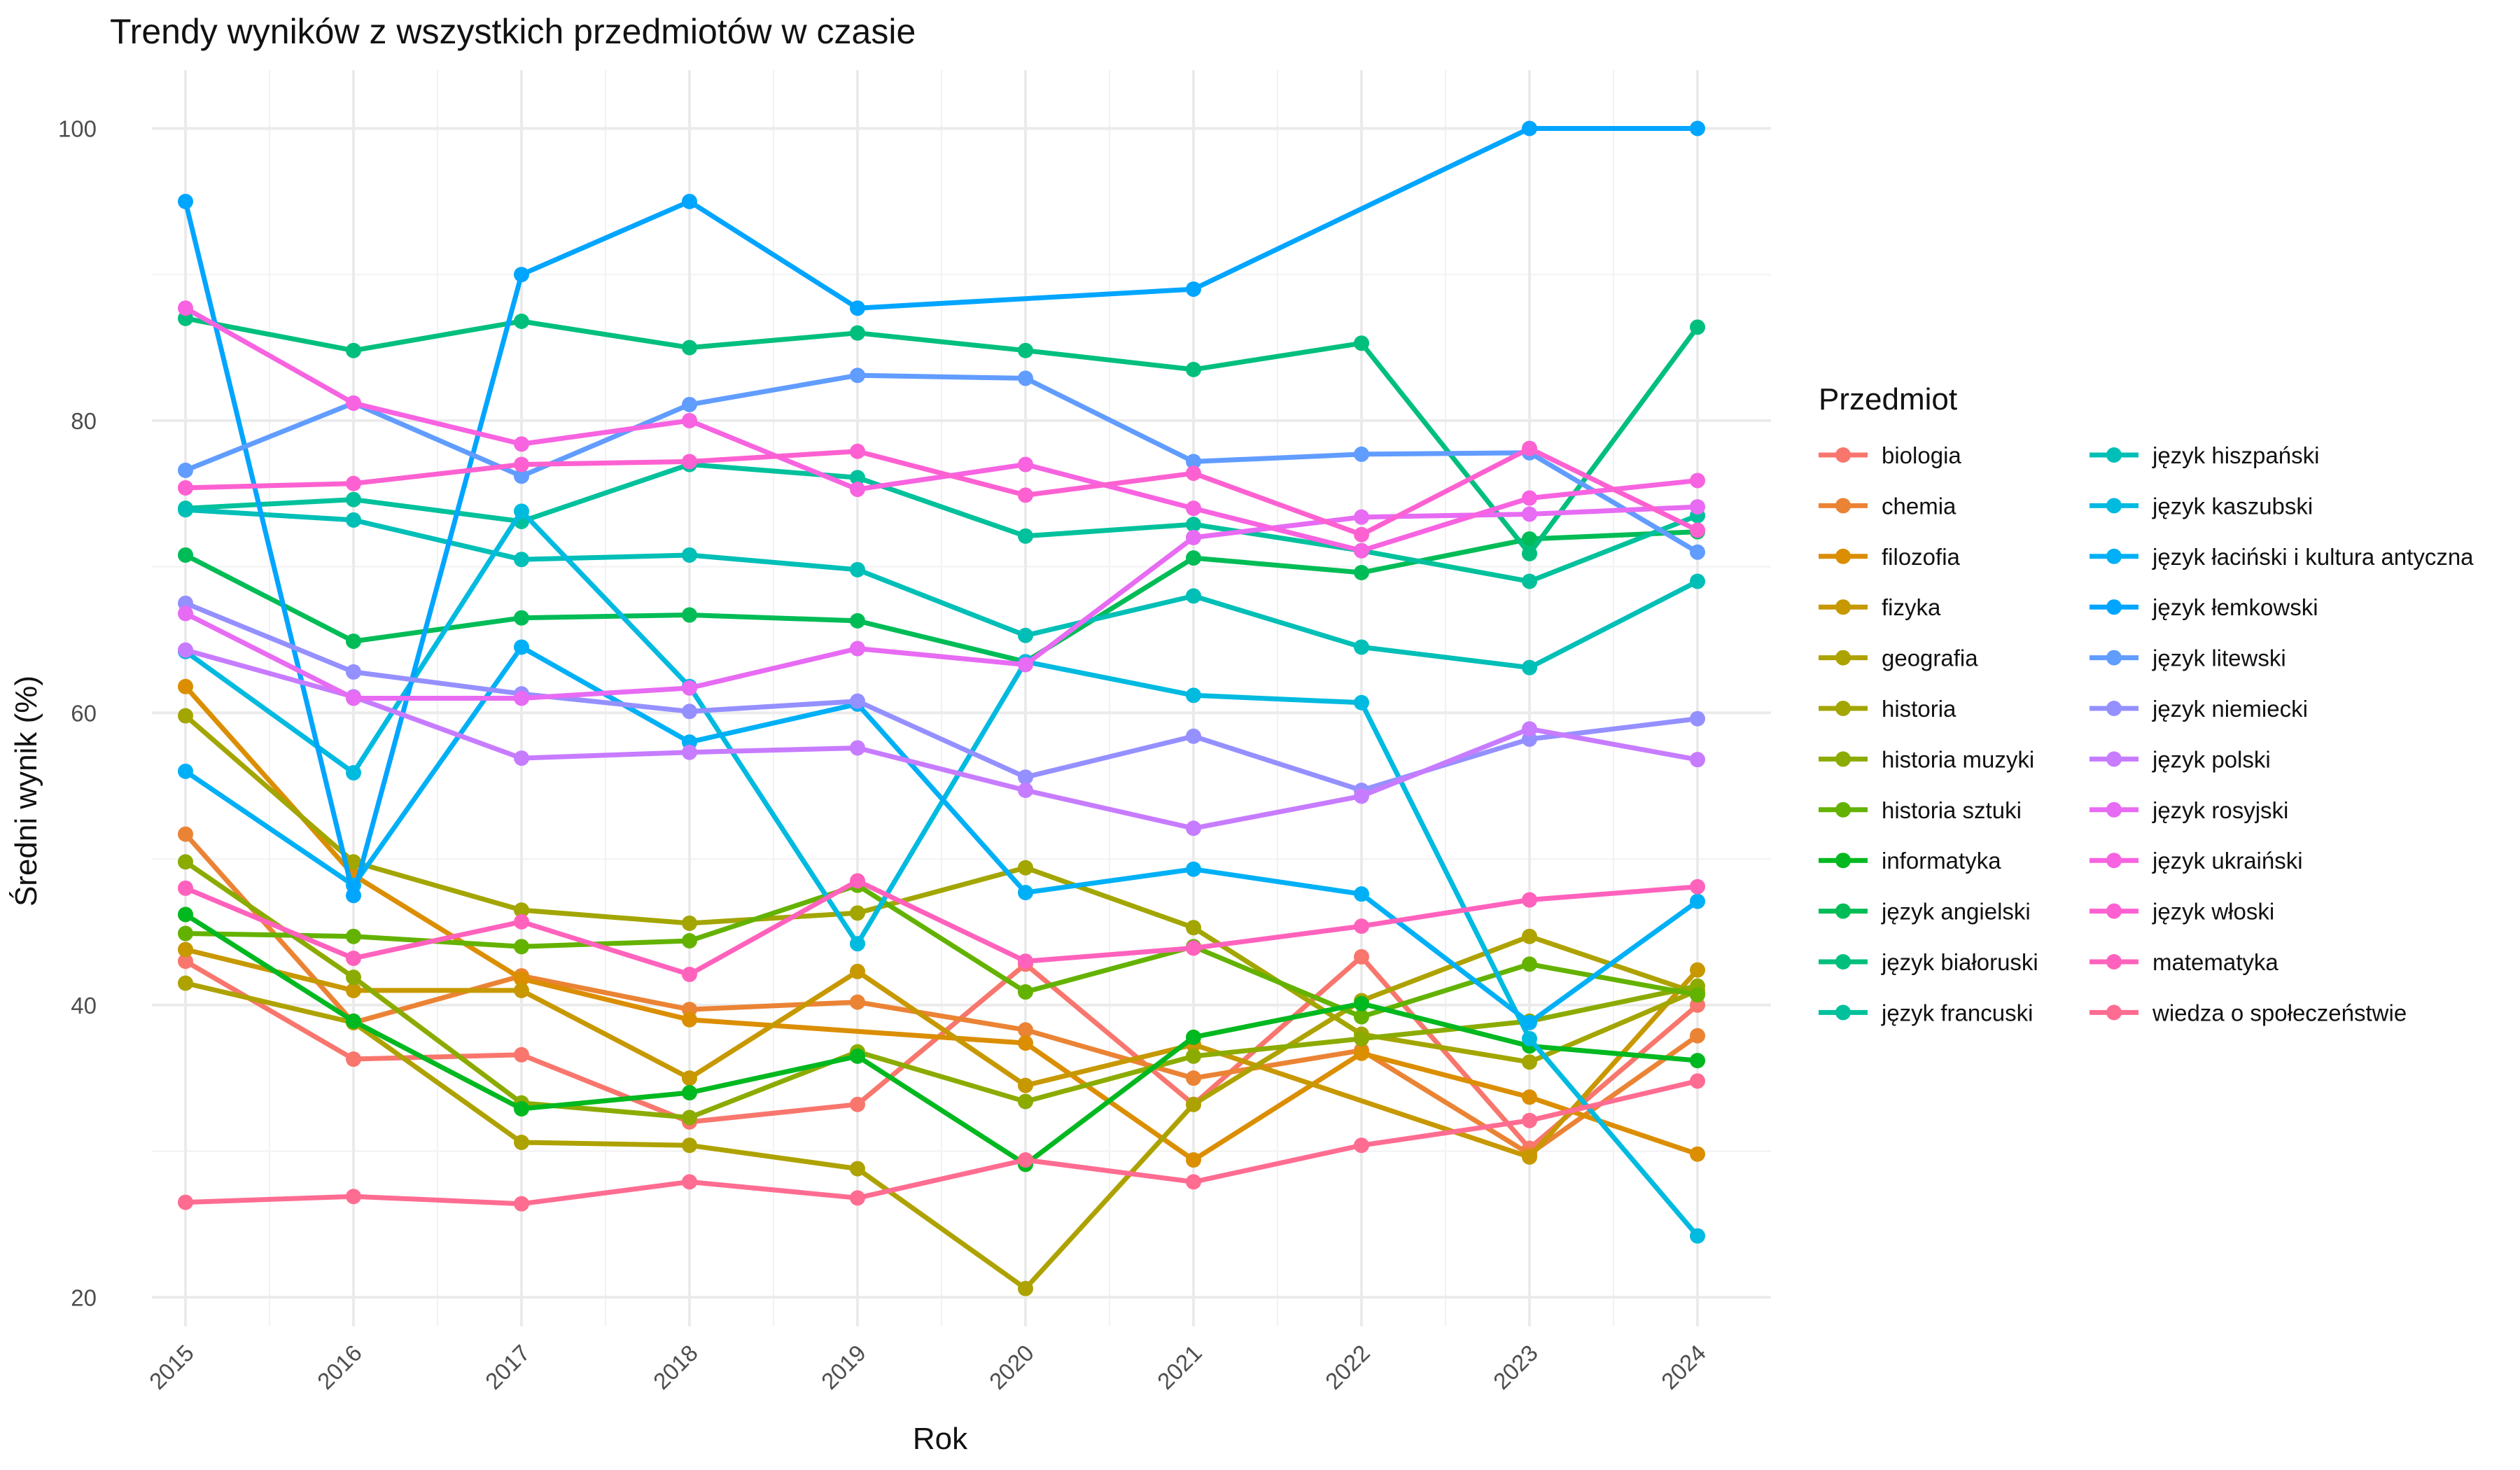 This screenshot has height=1470, width=2520. I want to click on legend-item: biologia, so click(1890, 455).